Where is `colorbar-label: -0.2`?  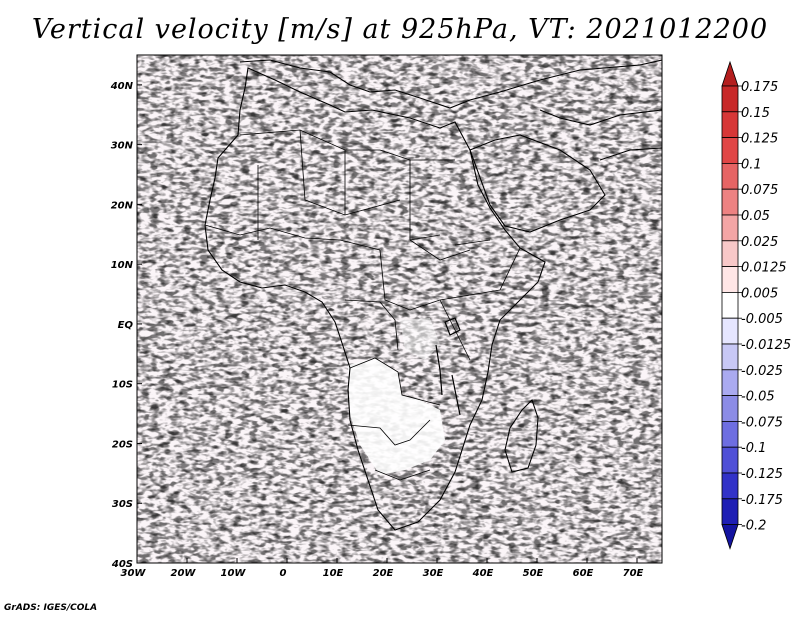
colorbar-label: -0.2 is located at coordinates (753, 526).